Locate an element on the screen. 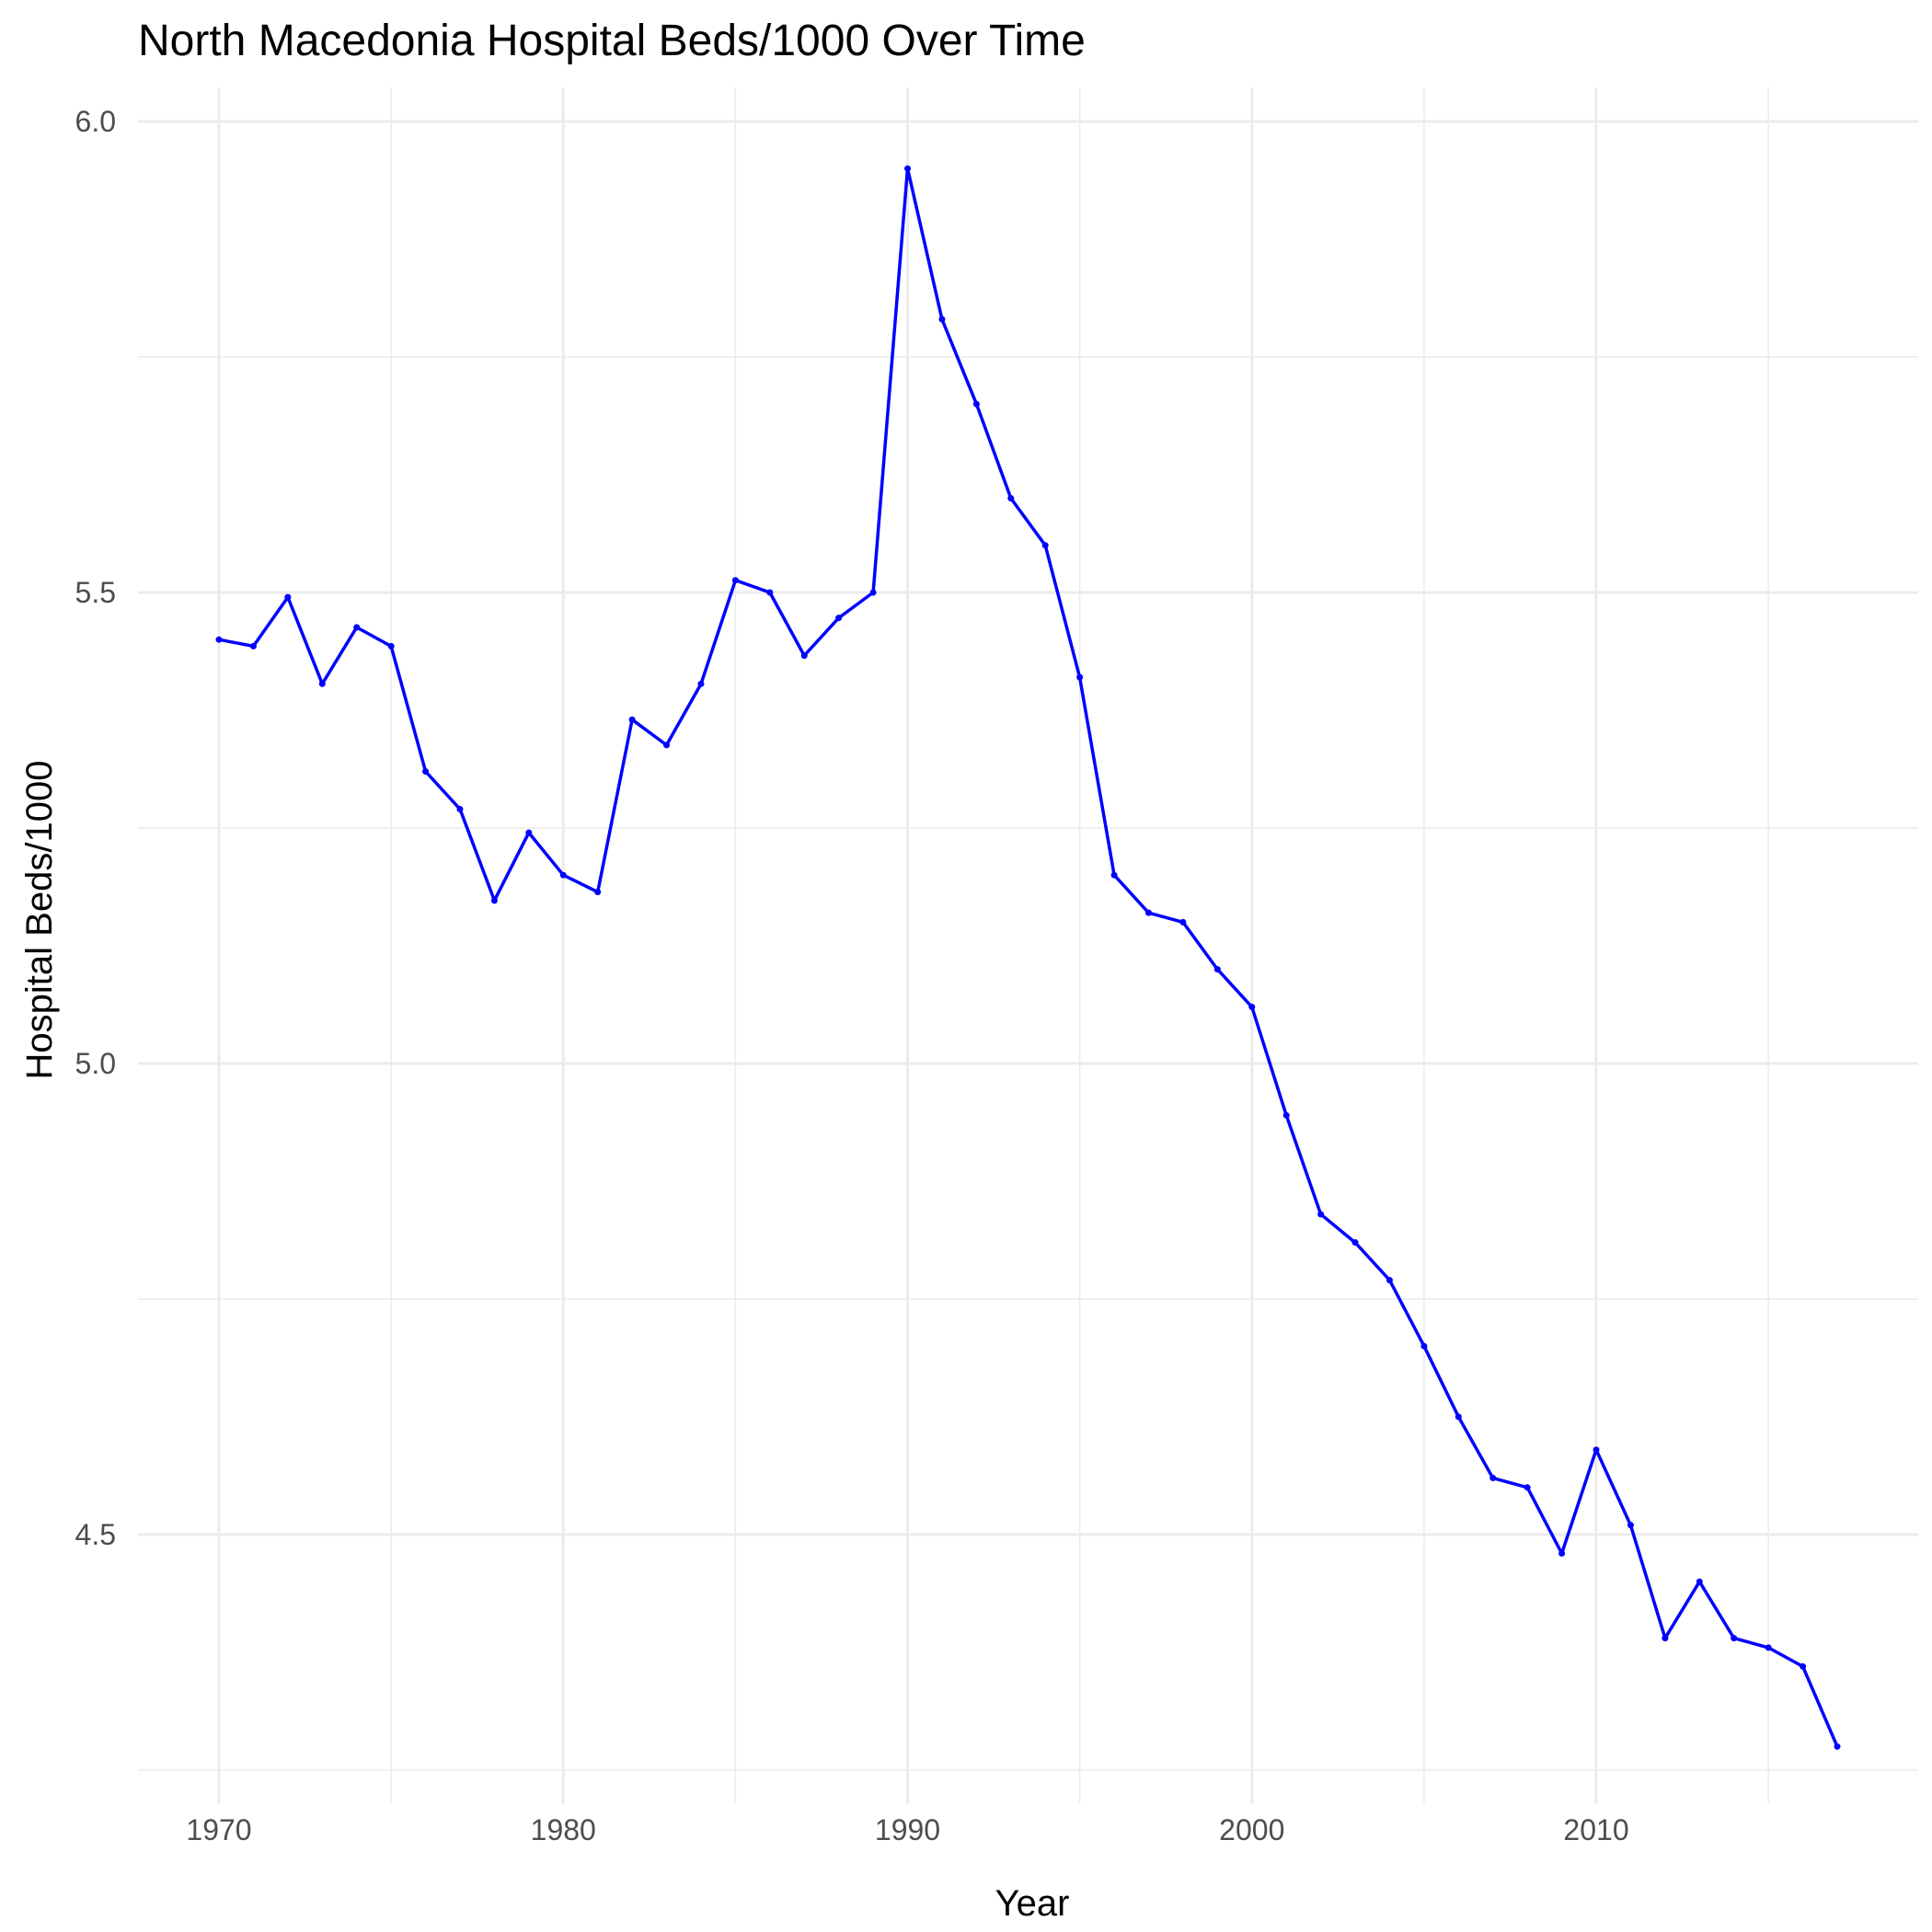 The height and width of the screenshot is (1932, 1932). x-axis-title: Year is located at coordinates (1032, 1903).